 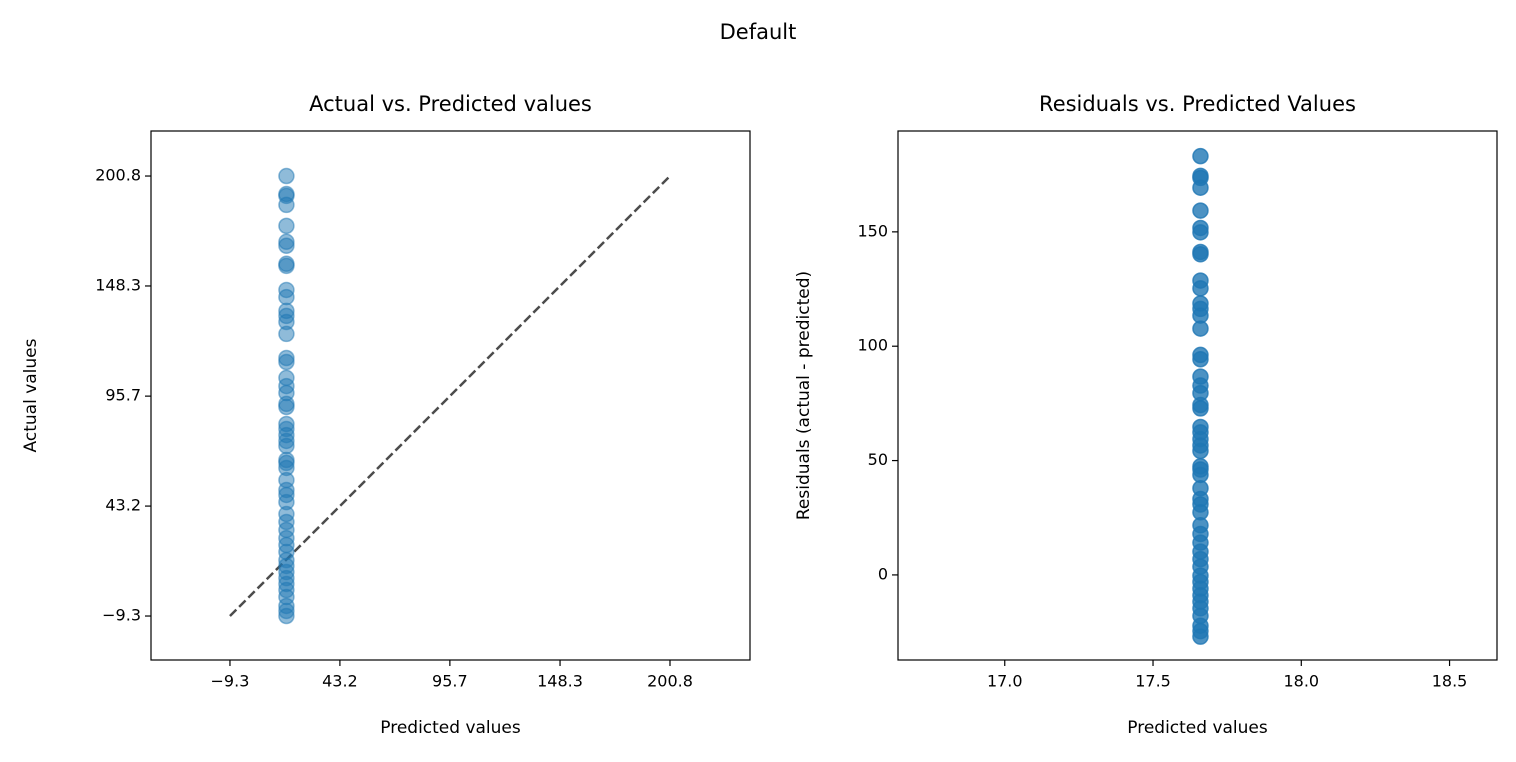 I want to click on y-tick-label: 0, so click(x=883, y=573).